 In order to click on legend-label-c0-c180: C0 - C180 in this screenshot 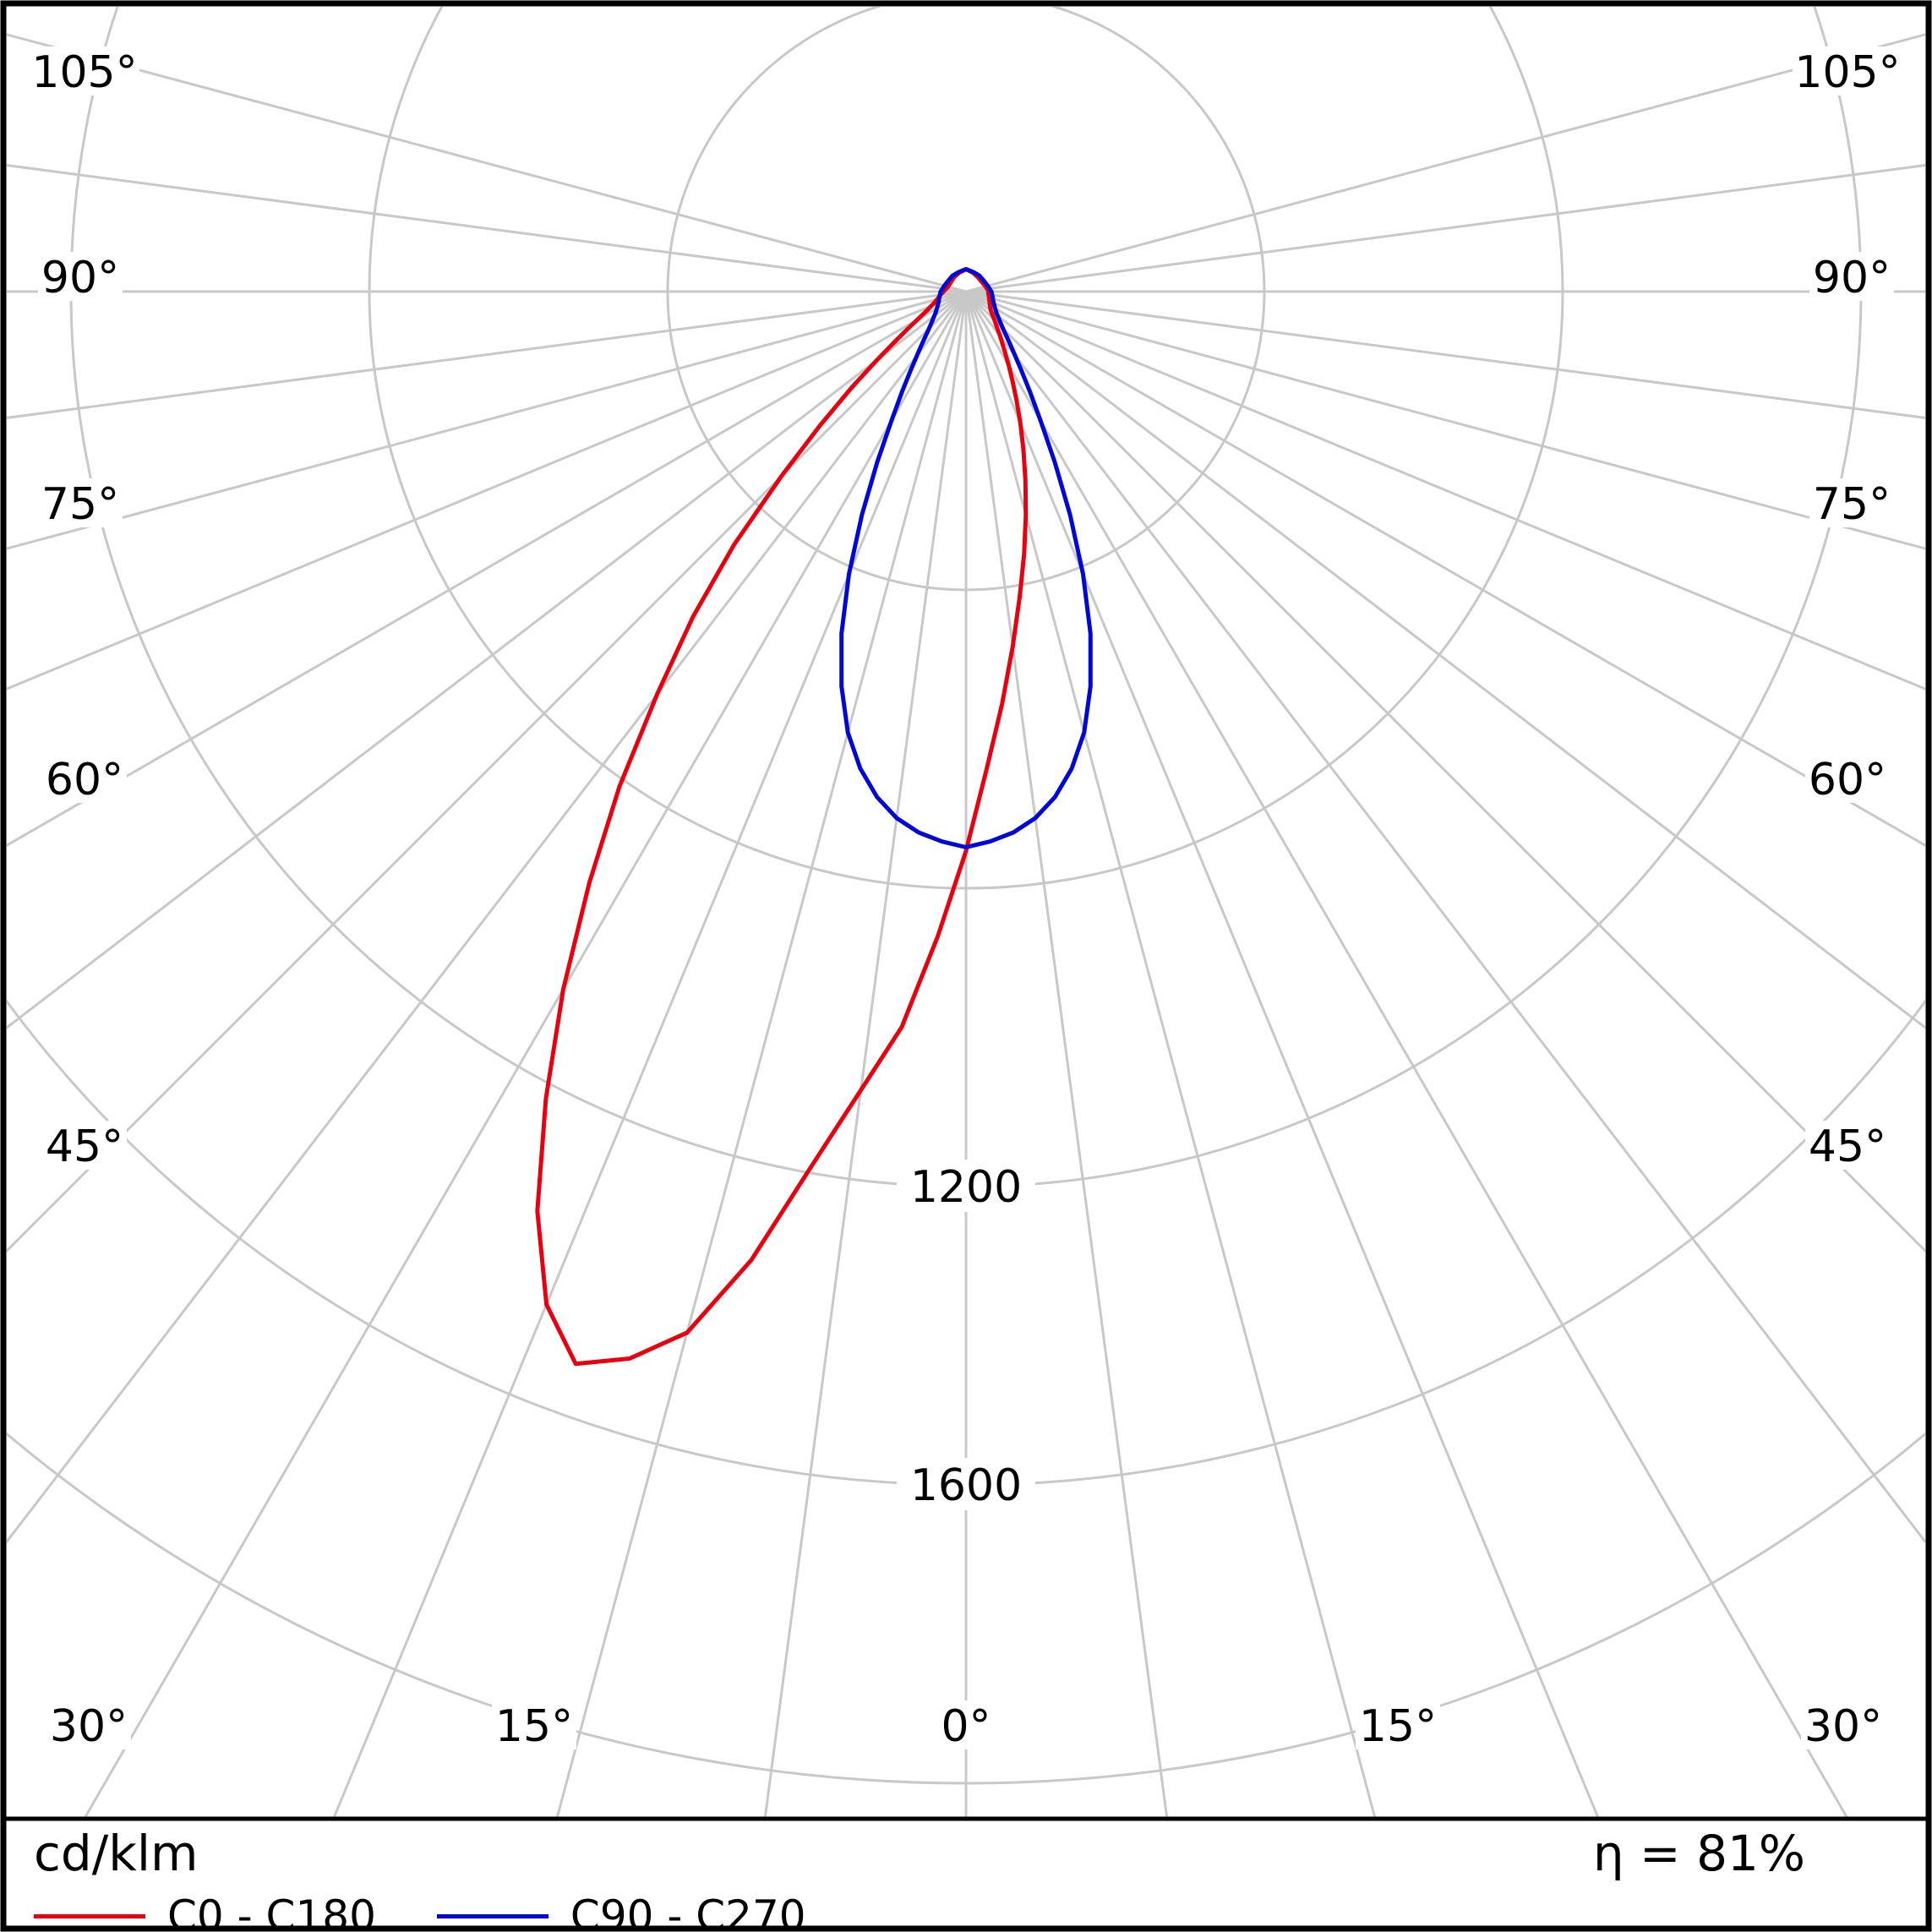, I will do `click(271, 1911)`.